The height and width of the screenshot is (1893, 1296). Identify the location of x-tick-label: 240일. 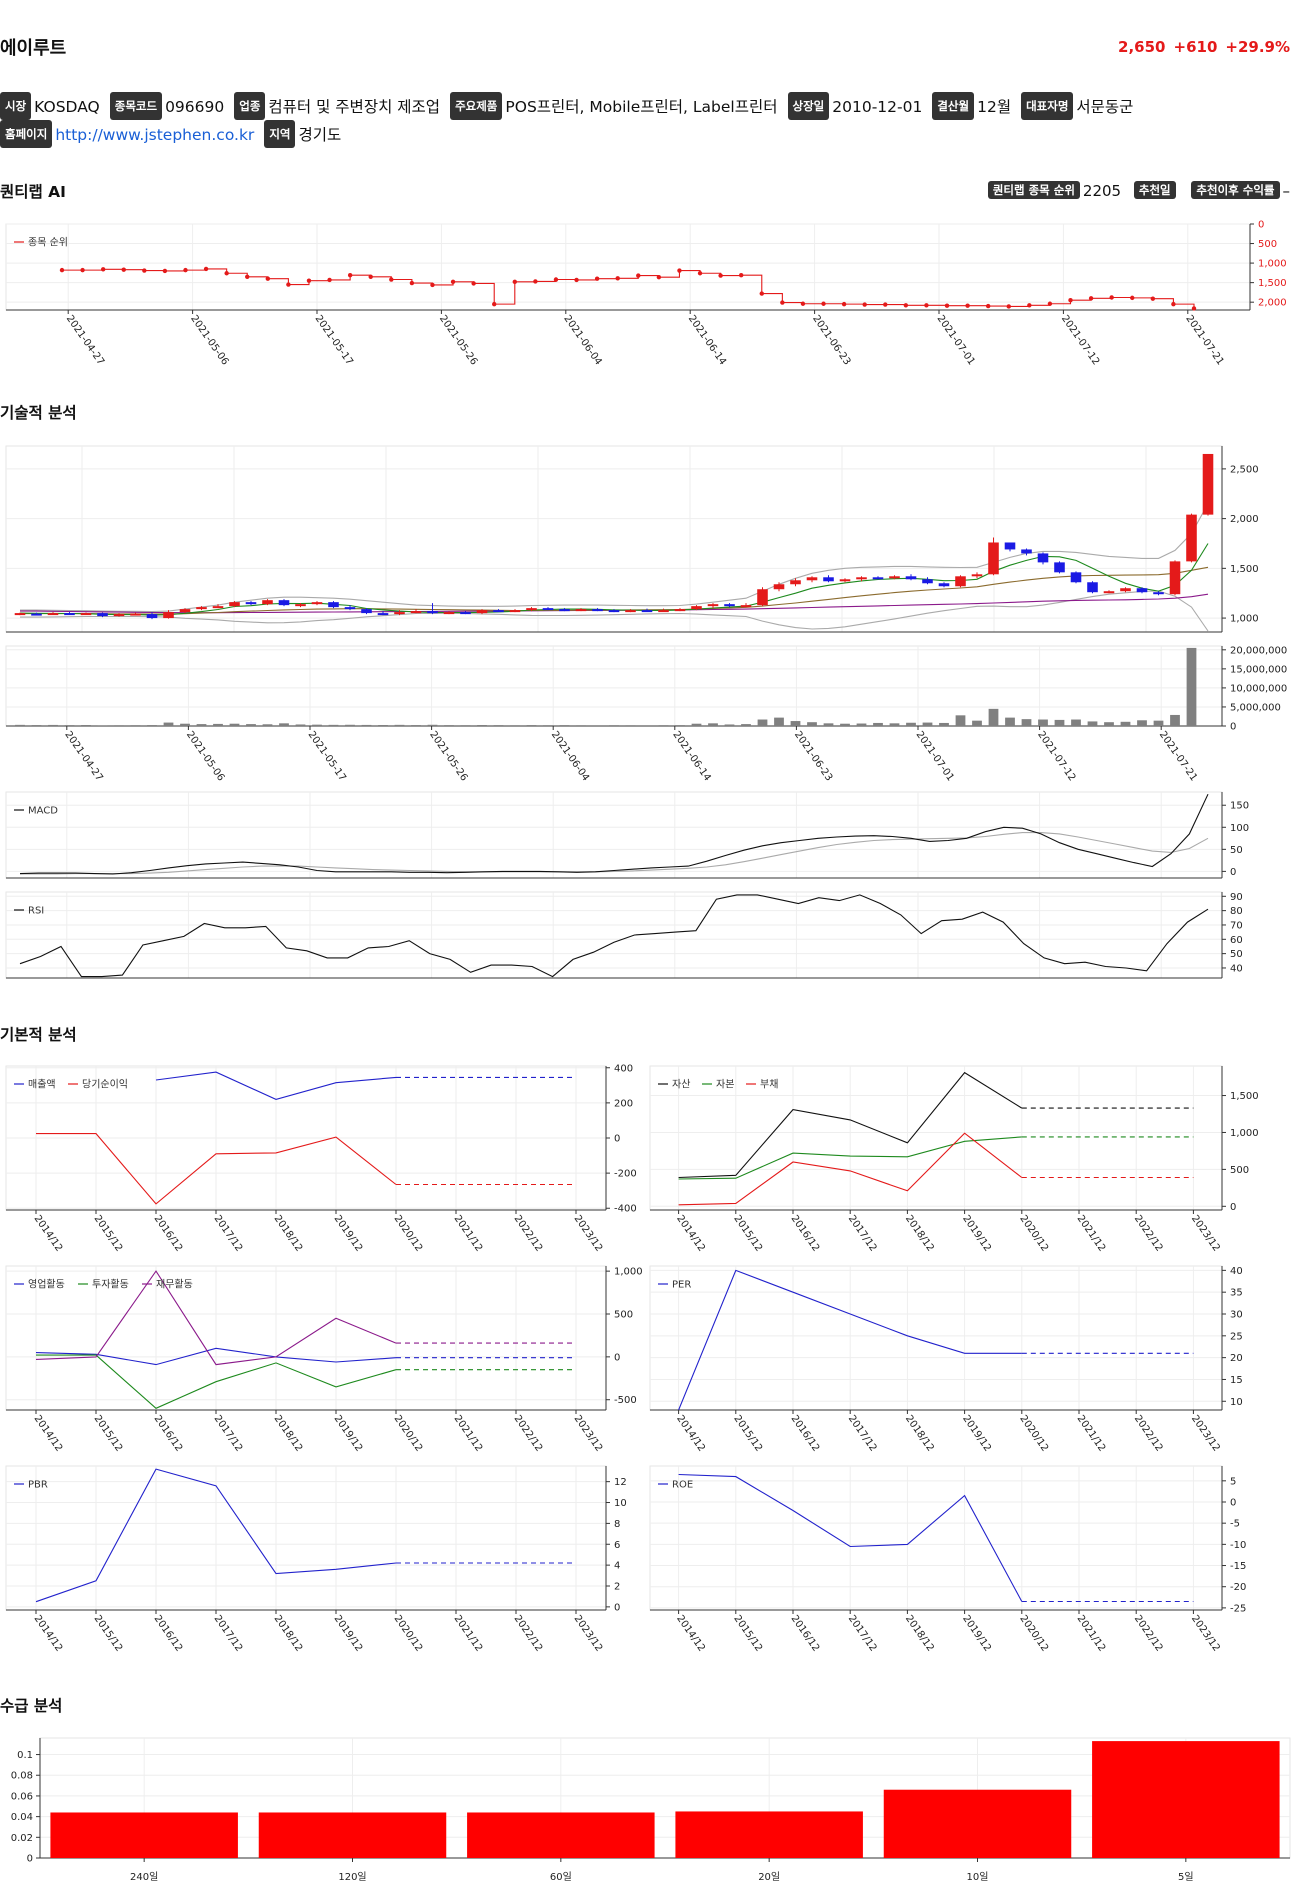
(144, 1877).